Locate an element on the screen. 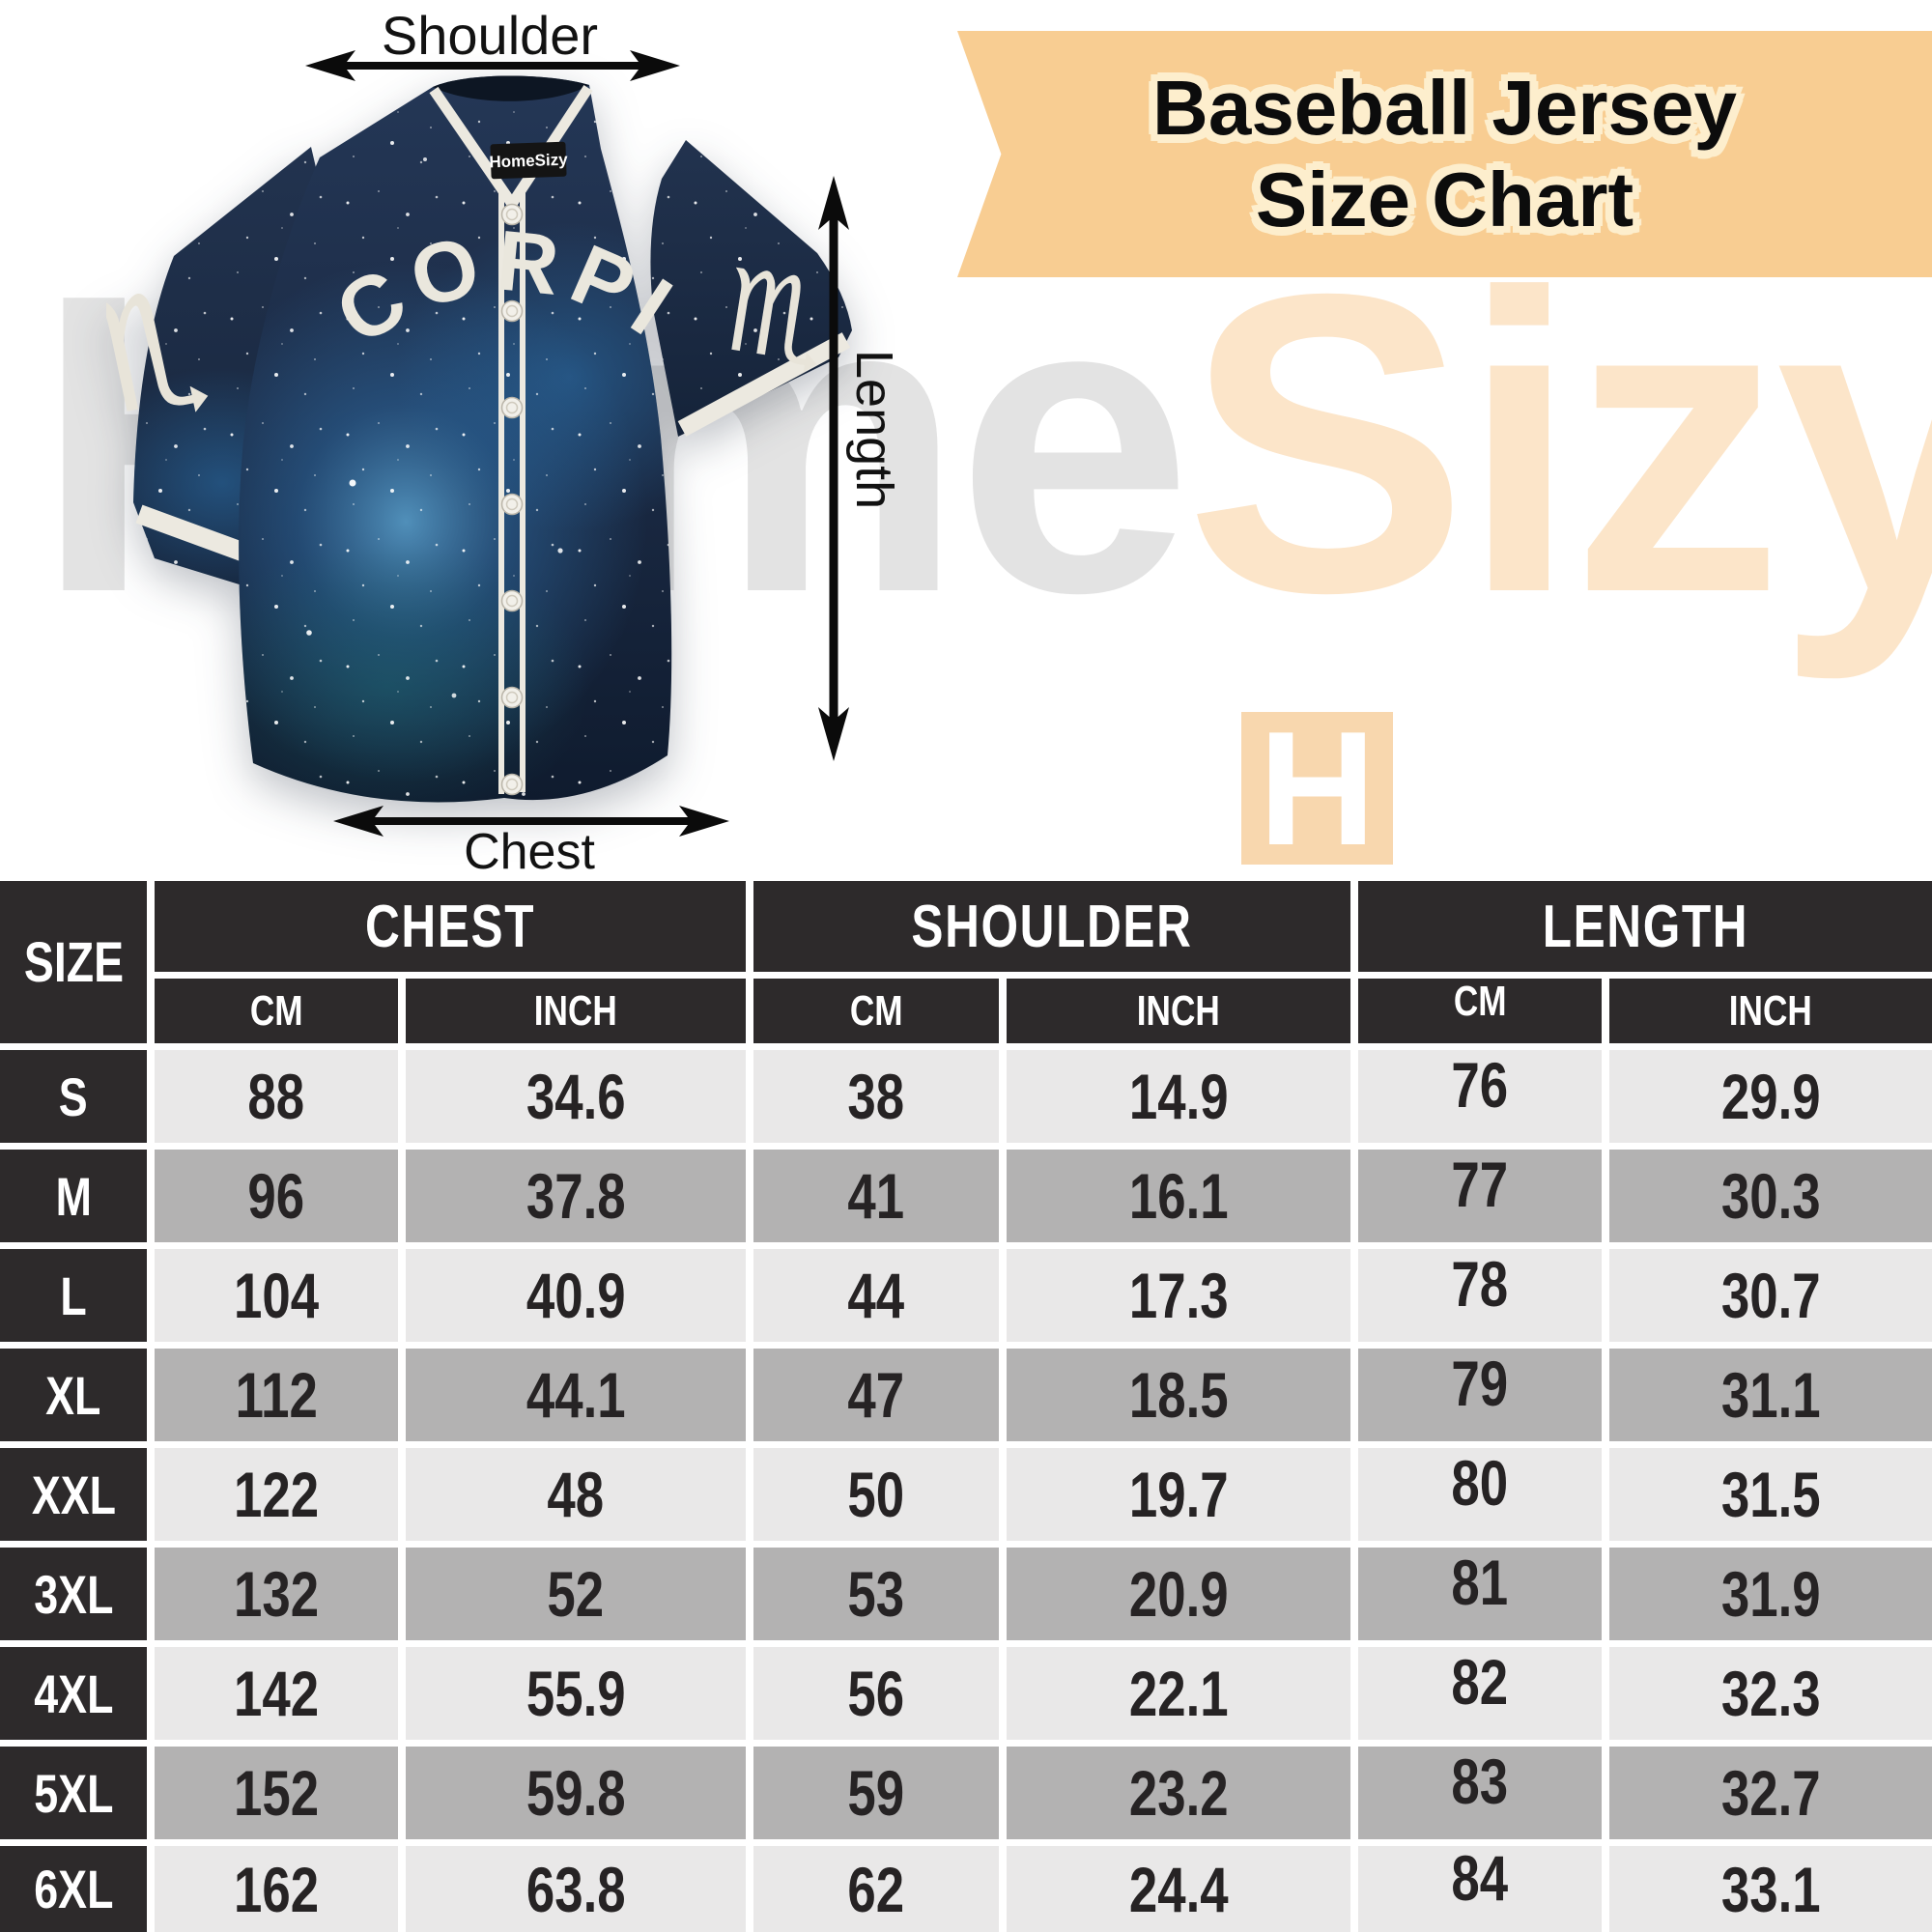 Image resolution: width=1932 pixels, height=1932 pixels. length-arrow is located at coordinates (833, 468).